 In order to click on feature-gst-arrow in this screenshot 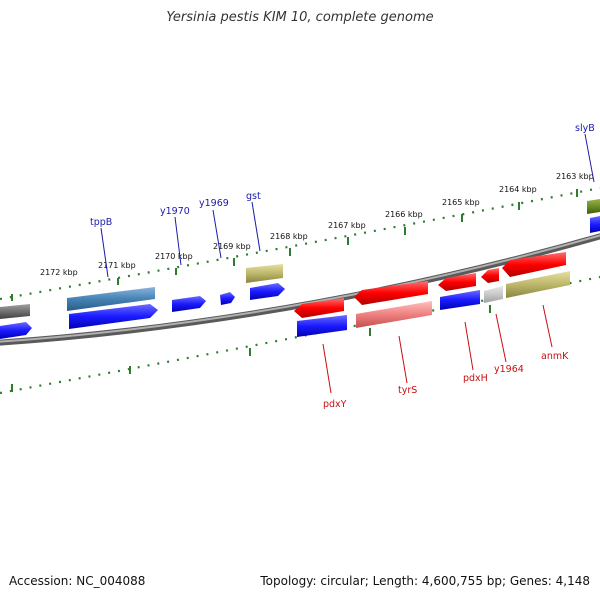, I will do `click(267, 291)`.